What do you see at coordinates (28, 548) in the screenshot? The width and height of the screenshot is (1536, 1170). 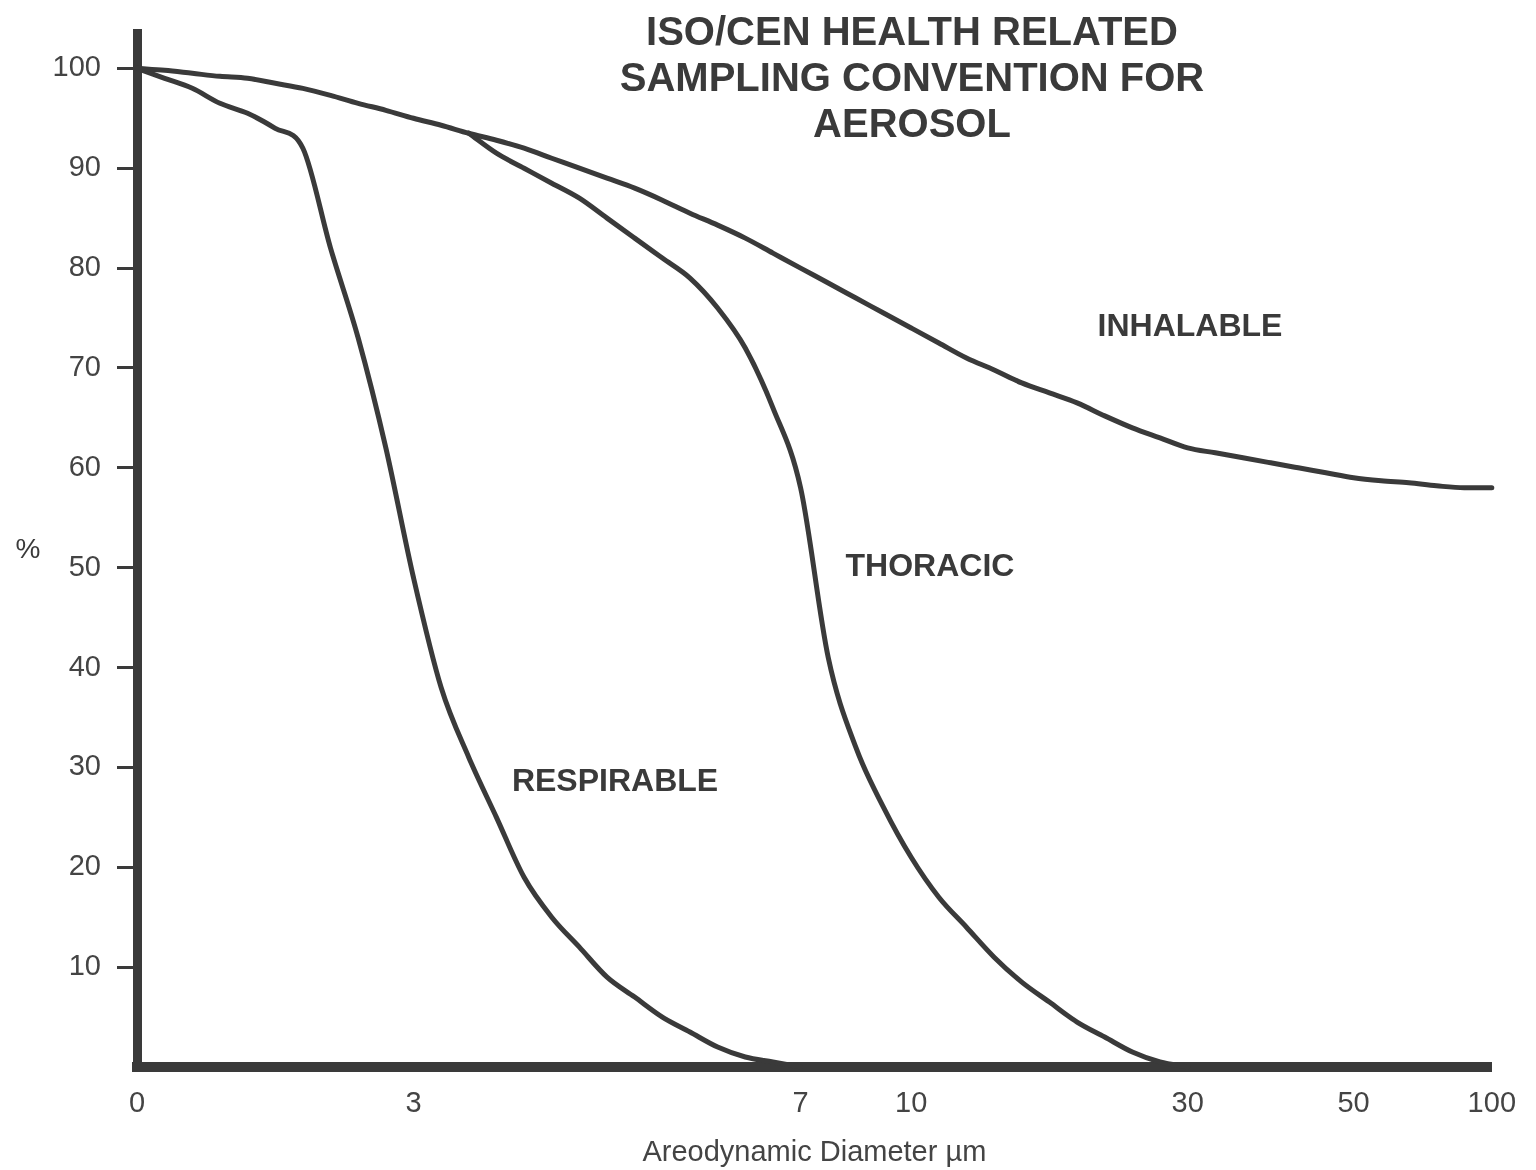 I see `y-axis-title: %` at bounding box center [28, 548].